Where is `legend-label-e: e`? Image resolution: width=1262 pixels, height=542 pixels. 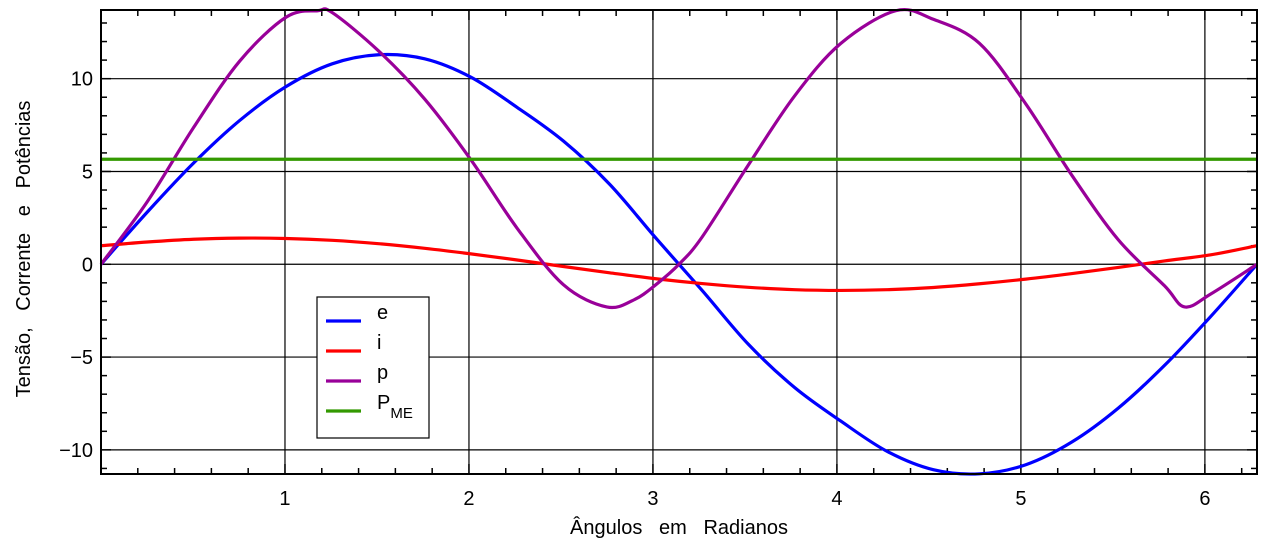 legend-label-e: e is located at coordinates (382, 313).